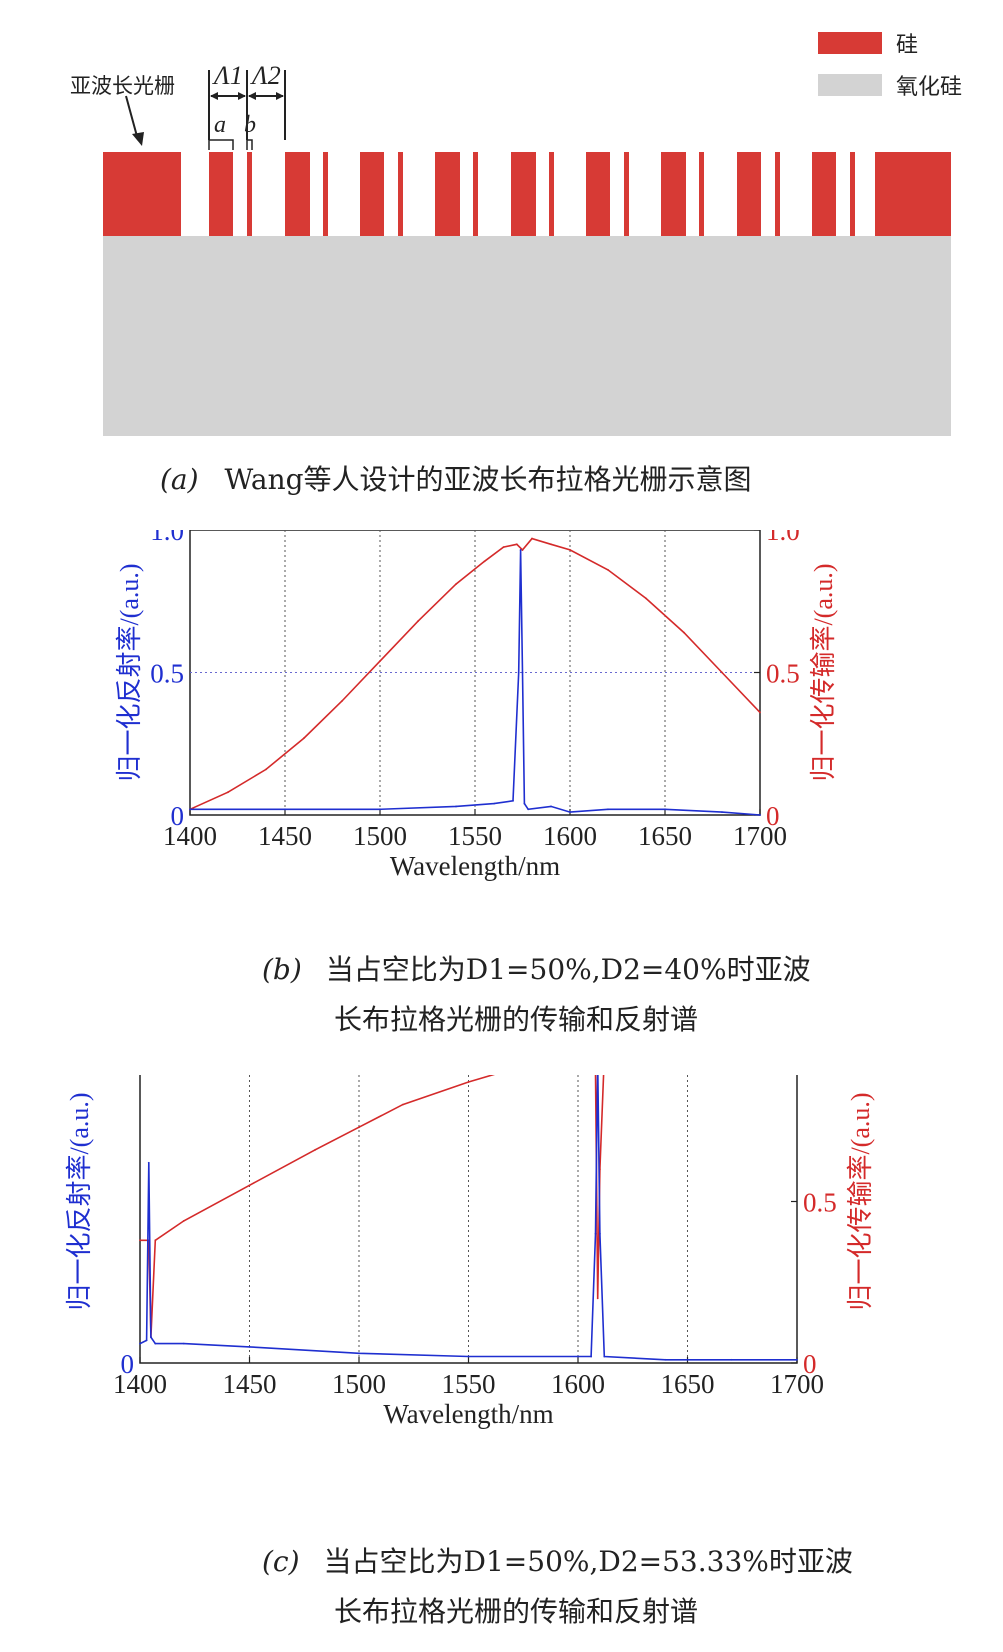 This screenshot has width=1003, height=1652. Describe the element at coordinates (79, 1201) in the screenshot. I see `y-axis-label-left: 归一化反射率/(a.u.)` at that location.